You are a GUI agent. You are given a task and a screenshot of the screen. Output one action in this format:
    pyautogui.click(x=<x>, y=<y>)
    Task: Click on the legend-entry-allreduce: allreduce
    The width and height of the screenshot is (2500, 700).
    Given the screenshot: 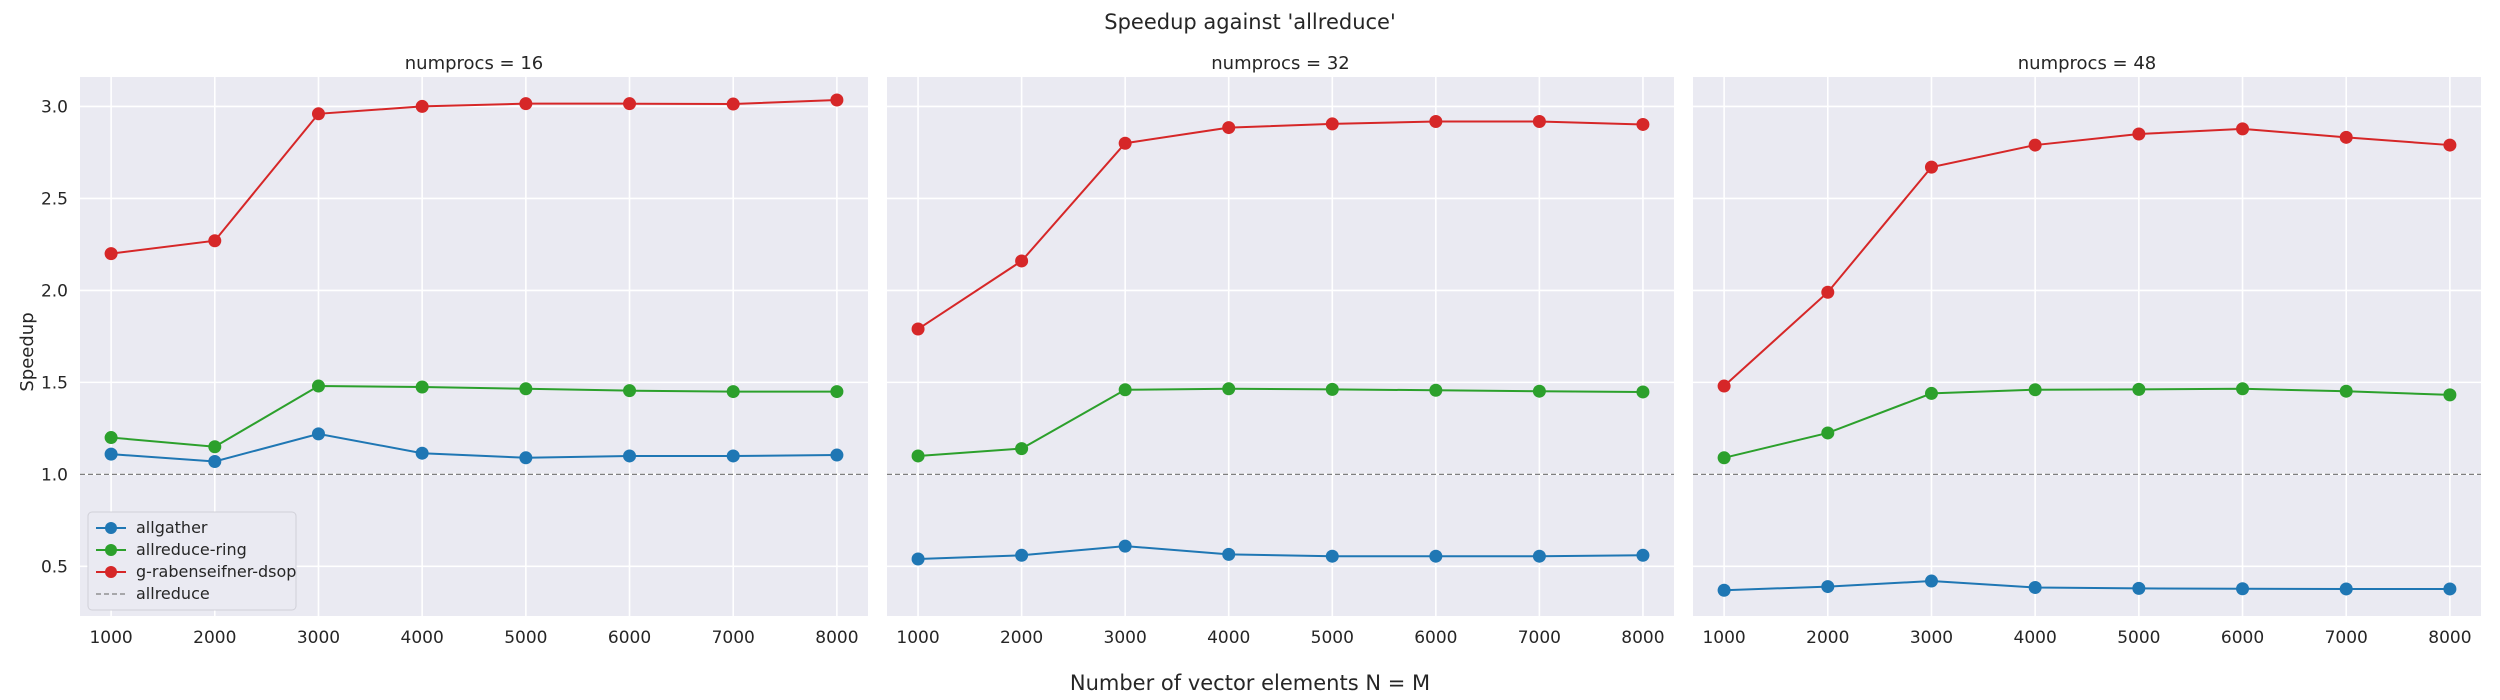 What is the action you would take?
    pyautogui.click(x=153, y=593)
    